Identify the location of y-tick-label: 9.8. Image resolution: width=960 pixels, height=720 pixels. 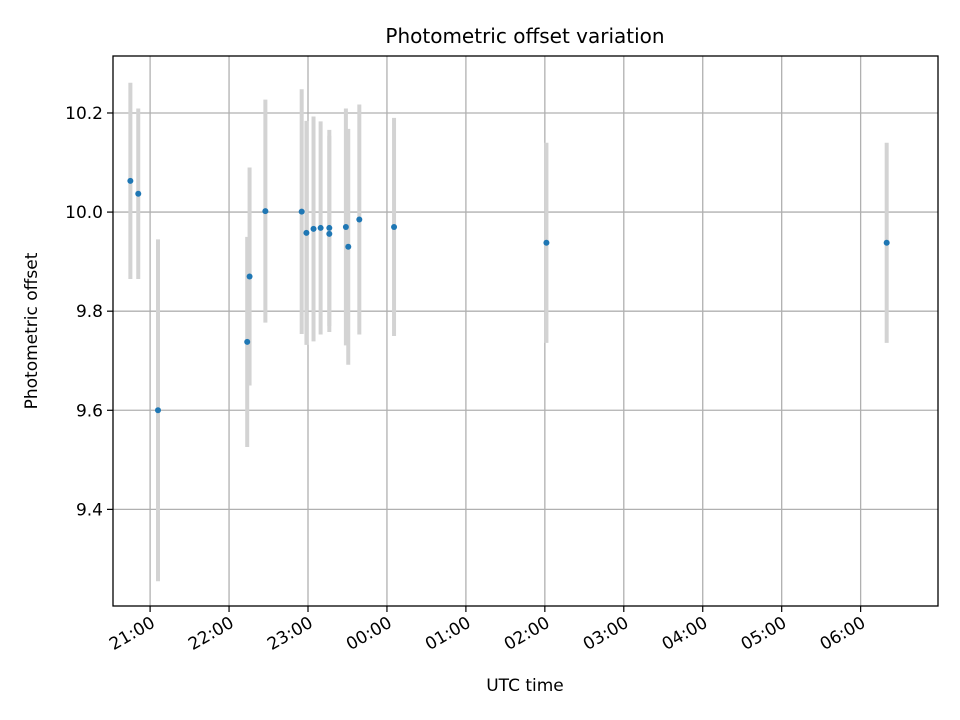
(89, 312).